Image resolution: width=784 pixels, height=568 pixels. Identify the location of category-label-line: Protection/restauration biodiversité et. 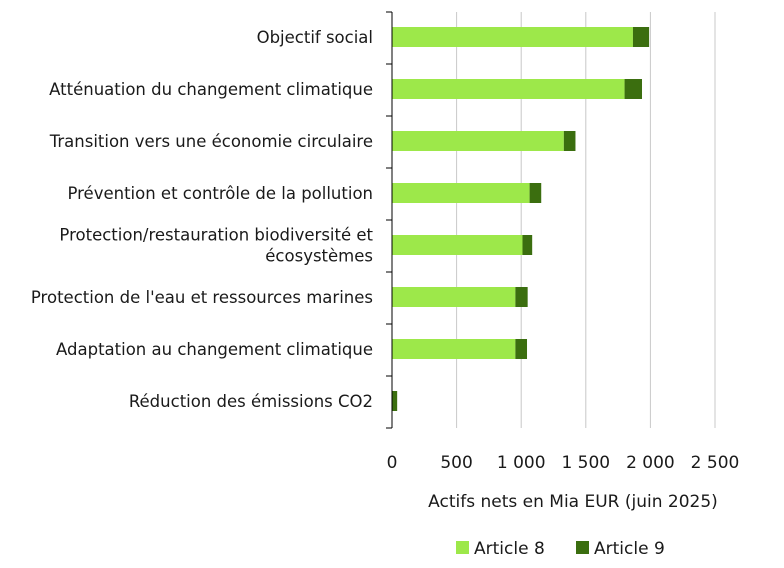
(216, 235).